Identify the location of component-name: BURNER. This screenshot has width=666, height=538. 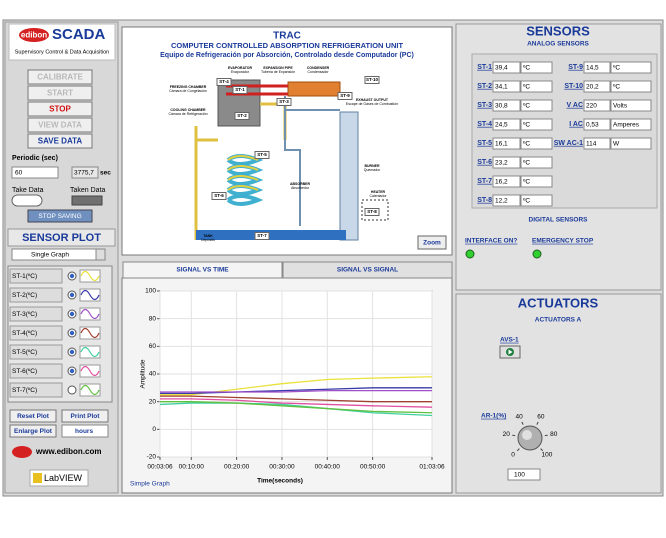
(372, 166).